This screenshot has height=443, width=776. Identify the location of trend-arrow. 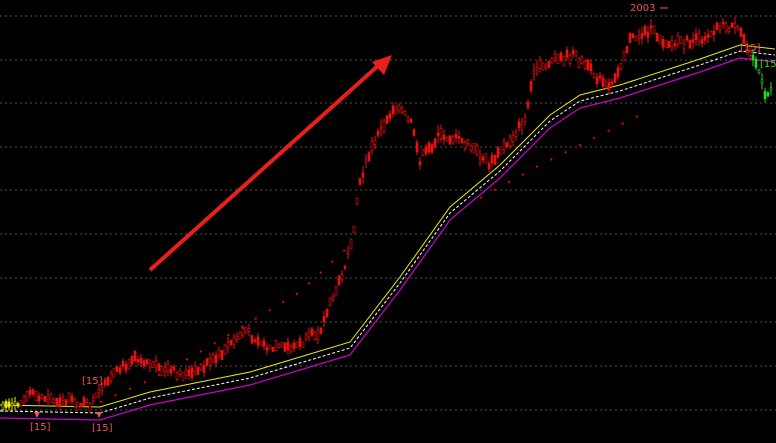
(265, 167).